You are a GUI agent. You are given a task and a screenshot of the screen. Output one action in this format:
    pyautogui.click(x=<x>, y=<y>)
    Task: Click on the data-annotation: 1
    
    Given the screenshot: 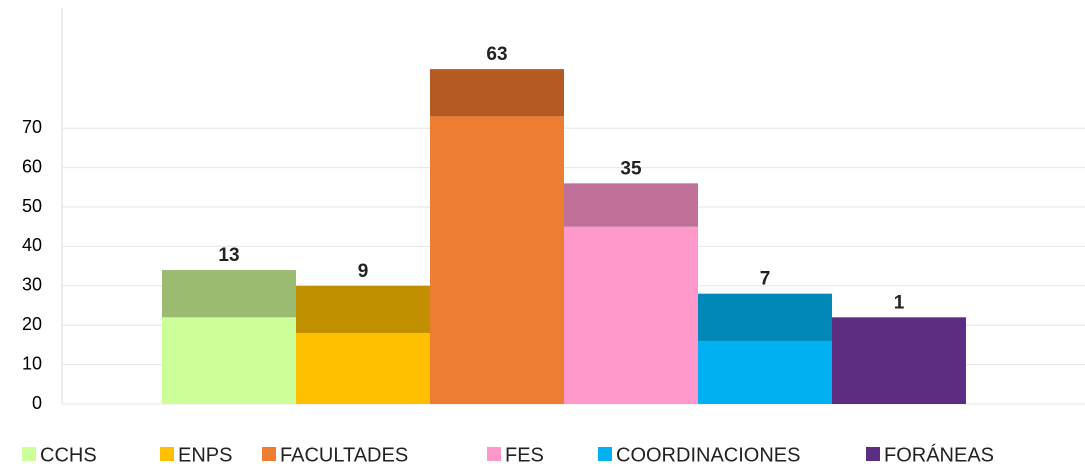 What is the action you would take?
    pyautogui.click(x=899, y=302)
    